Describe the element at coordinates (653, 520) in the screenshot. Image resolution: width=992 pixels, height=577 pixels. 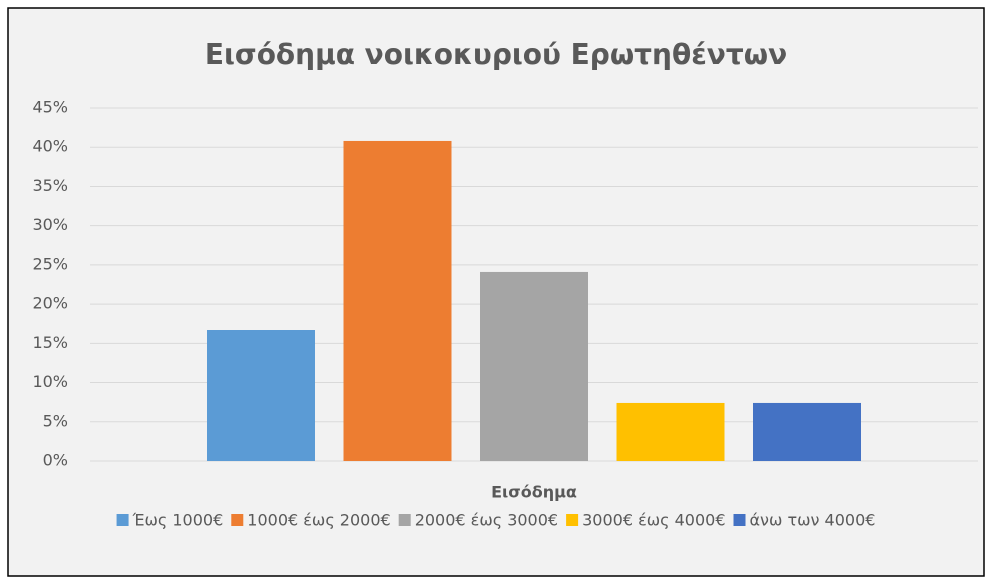
I see `legend-label: 3000€ έως 4000€` at that location.